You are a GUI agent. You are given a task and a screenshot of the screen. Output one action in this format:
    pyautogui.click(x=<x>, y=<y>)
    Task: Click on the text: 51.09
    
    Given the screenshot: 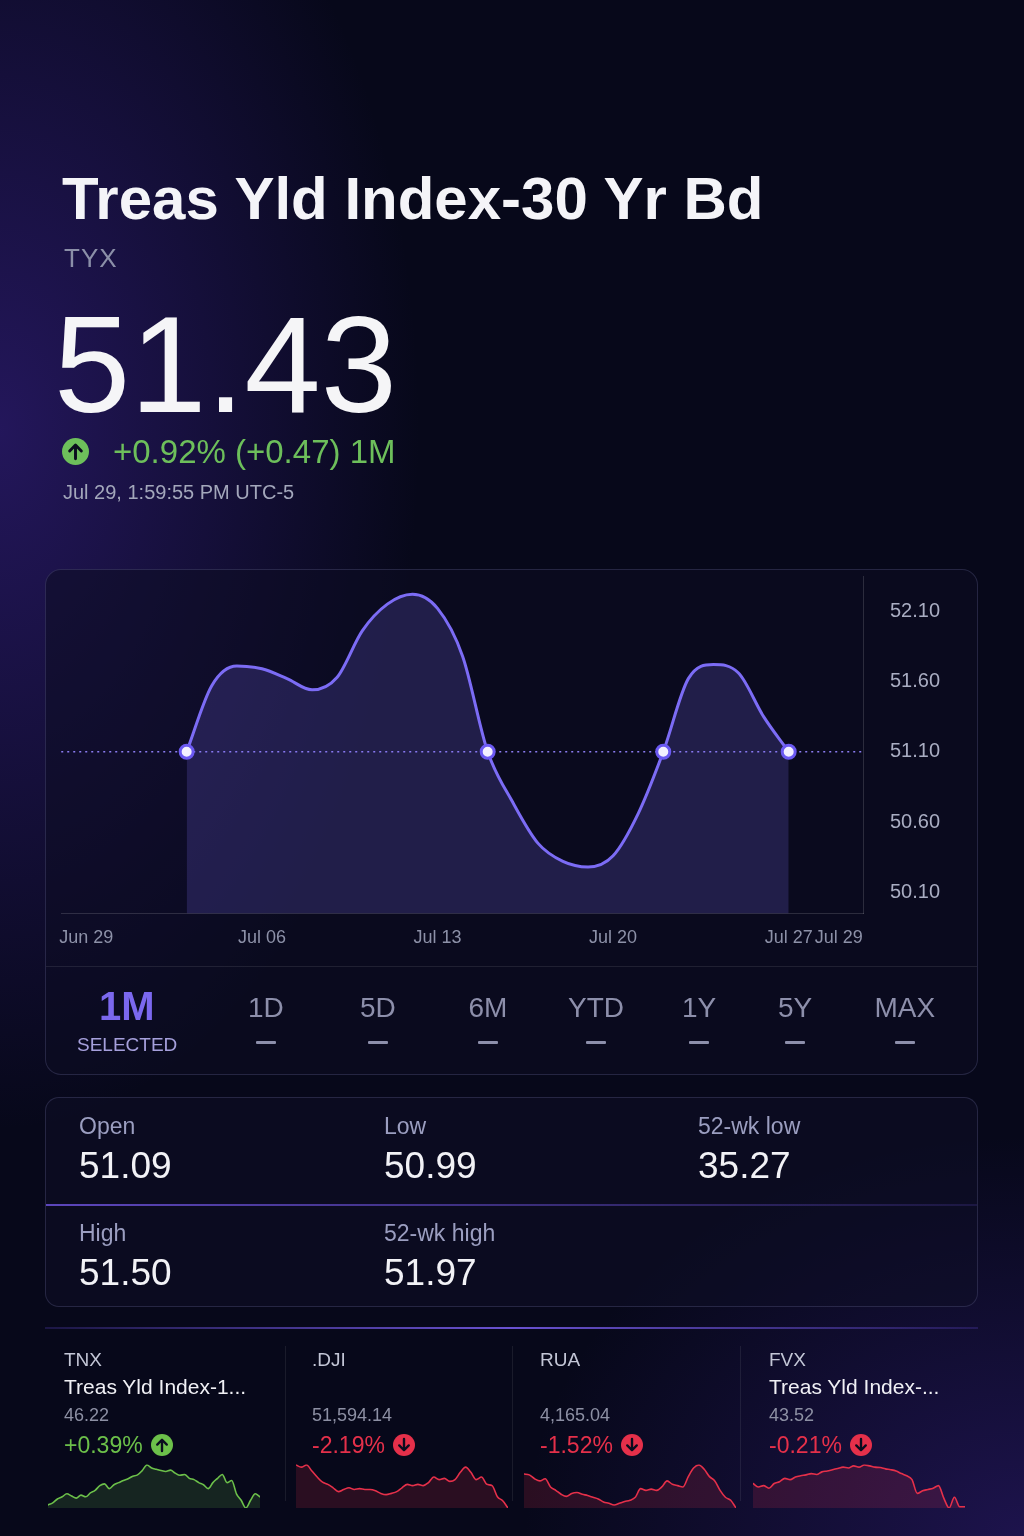 What is the action you would take?
    pyautogui.click(x=125, y=1165)
    